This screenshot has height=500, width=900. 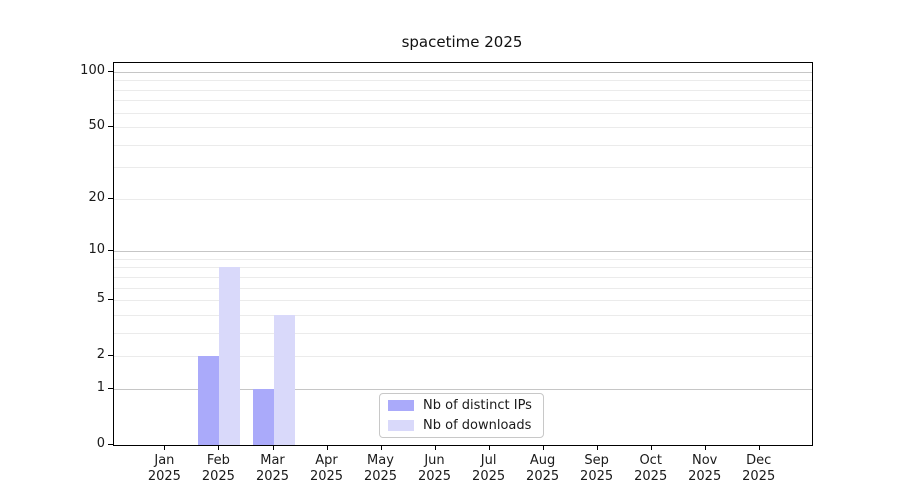 I want to click on bar-distinct-ips-mar, so click(x=263, y=416).